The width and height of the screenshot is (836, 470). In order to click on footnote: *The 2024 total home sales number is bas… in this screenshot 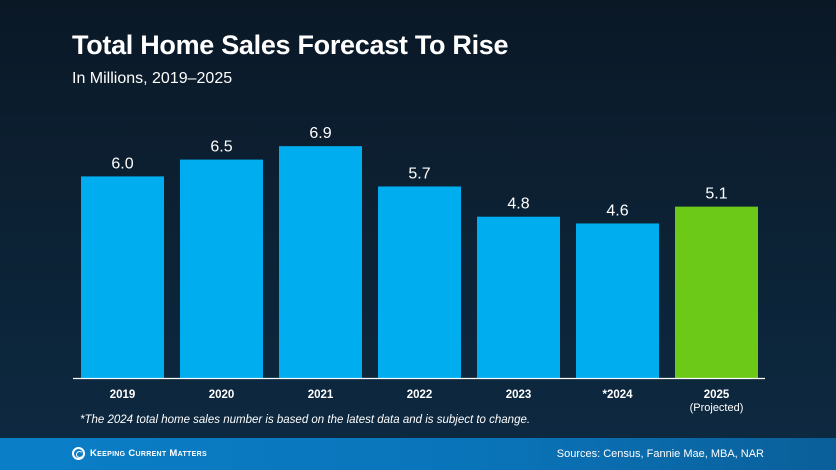, I will do `click(305, 420)`.